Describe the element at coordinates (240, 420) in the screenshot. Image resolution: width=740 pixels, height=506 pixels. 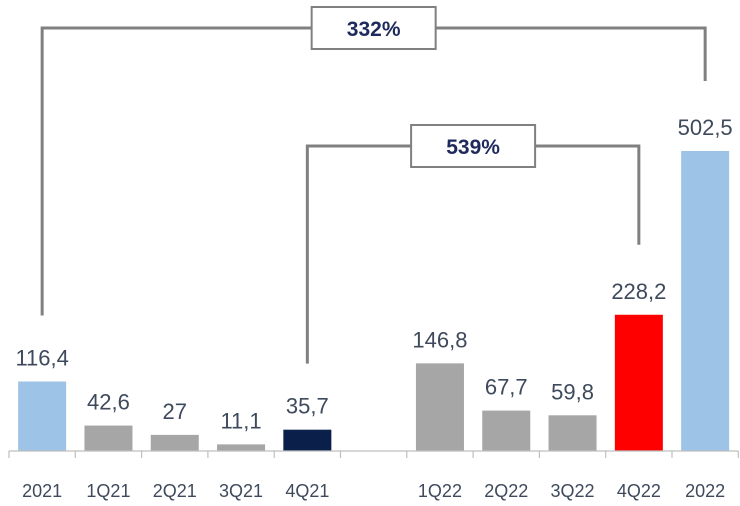
I see `data-label: 11,1` at that location.